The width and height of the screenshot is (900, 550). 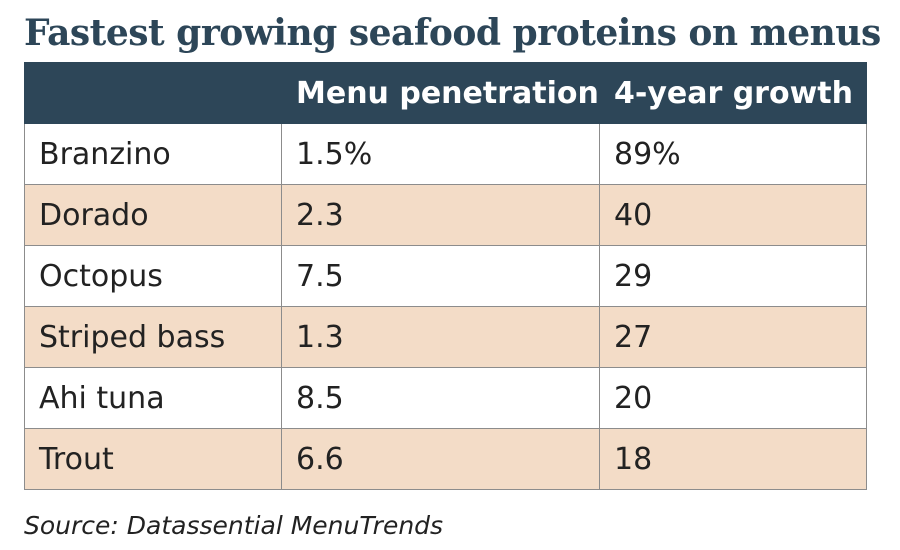 What do you see at coordinates (733, 93) in the screenshot?
I see `header-cell-4-year-growth: 4-year growth` at bounding box center [733, 93].